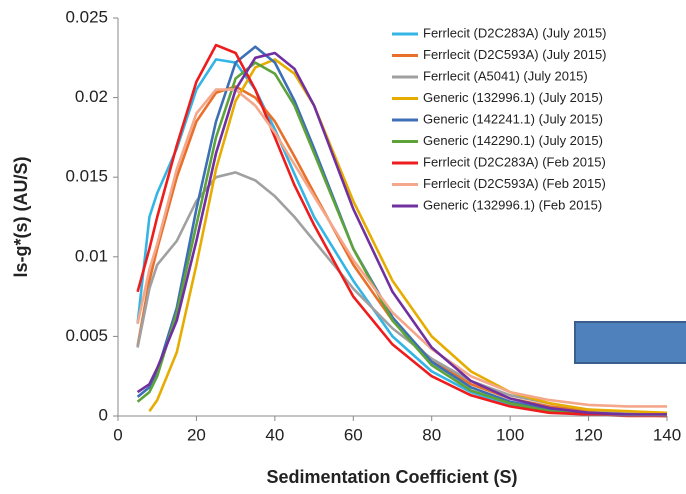 This screenshot has height=494, width=686. Describe the element at coordinates (91, 96) in the screenshot. I see `y-tick-label: 0.02` at that location.